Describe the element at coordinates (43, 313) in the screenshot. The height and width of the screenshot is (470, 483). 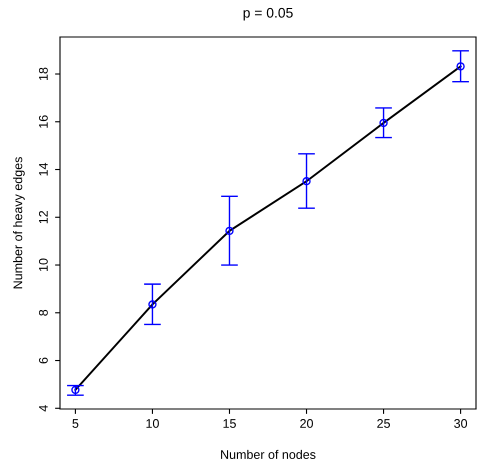
I see `y-tick-label: 8` at that location.